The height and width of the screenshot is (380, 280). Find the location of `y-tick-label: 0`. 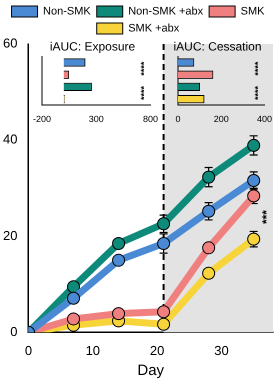

y-tick-label: 0 is located at coordinates (14, 331).